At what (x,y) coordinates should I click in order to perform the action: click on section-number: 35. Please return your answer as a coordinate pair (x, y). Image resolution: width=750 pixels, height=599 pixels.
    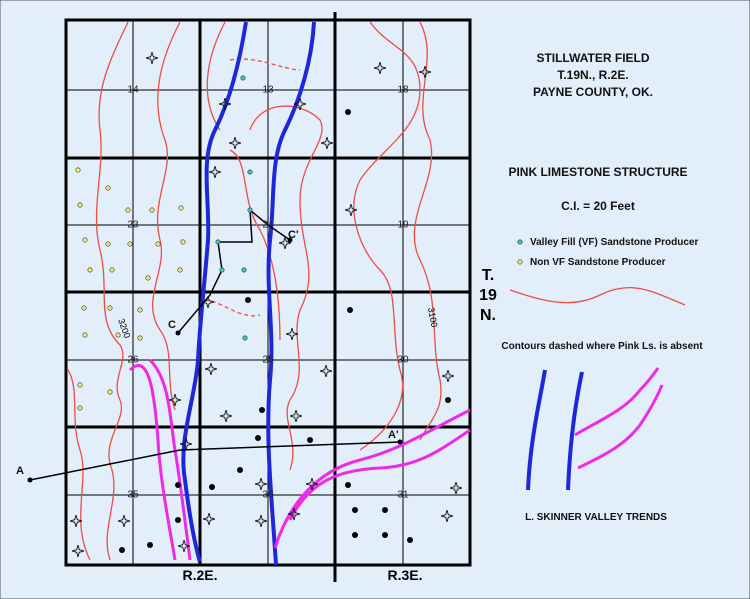
    Looking at the image, I should click on (133, 495).